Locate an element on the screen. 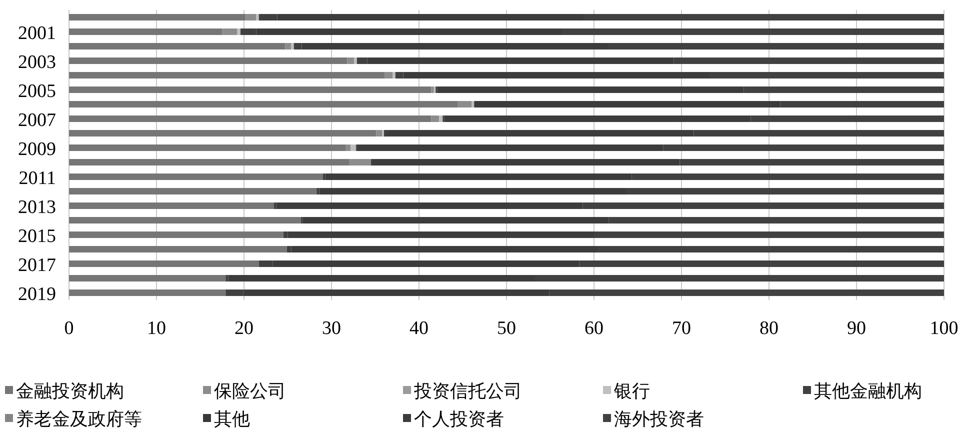 This screenshot has height=441, width=970. y-tick-label: 2019 is located at coordinates (37, 294).